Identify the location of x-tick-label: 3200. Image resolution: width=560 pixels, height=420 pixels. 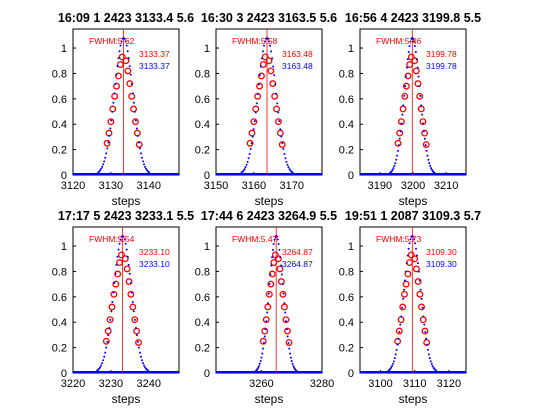
(413, 186).